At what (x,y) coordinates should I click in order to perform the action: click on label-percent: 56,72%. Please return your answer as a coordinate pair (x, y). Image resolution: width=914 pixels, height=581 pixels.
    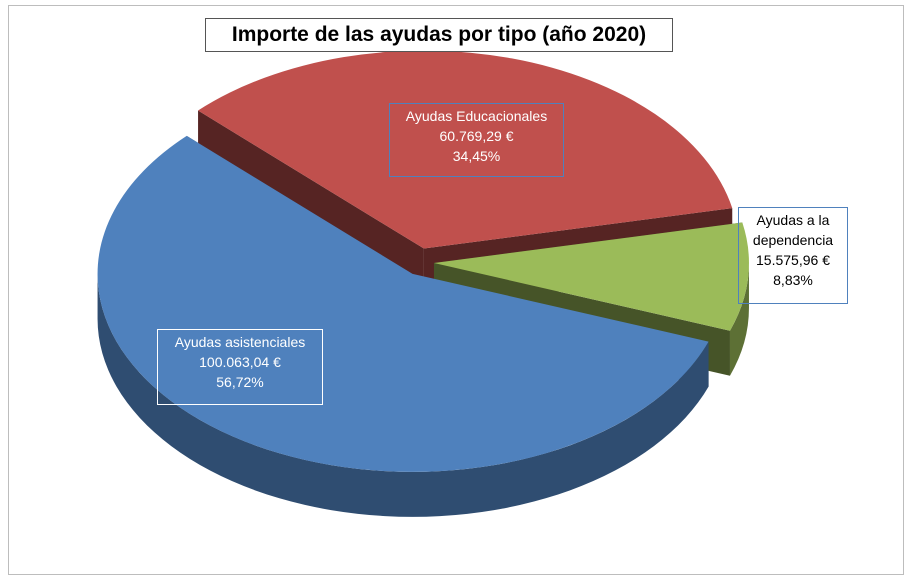
    Looking at the image, I should click on (240, 382).